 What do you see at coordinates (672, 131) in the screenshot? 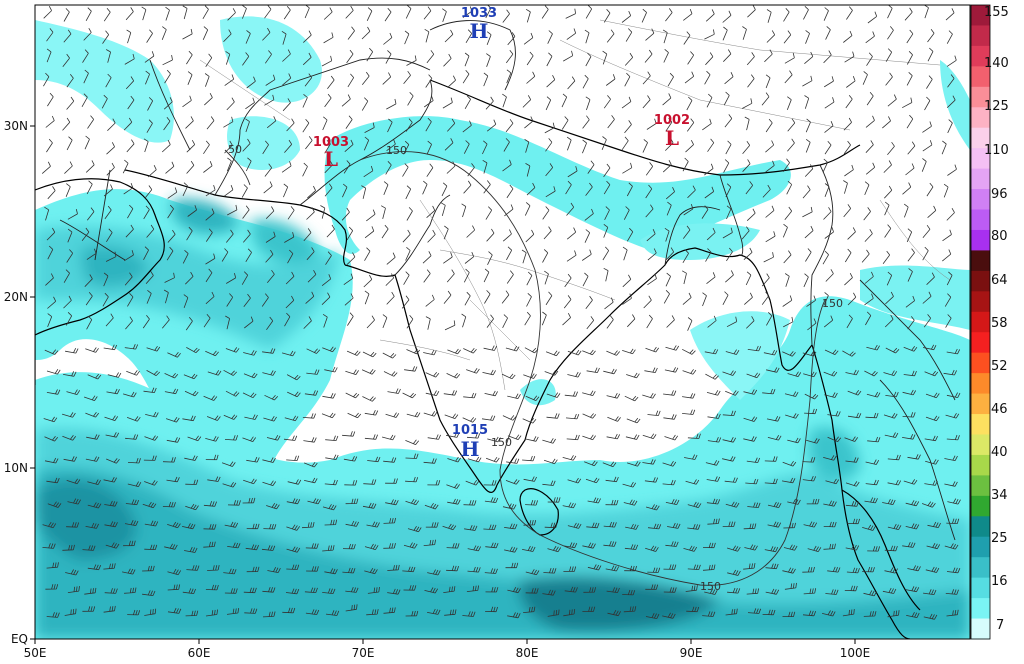
I see `low-center-tibet: 1002 L` at bounding box center [672, 131].